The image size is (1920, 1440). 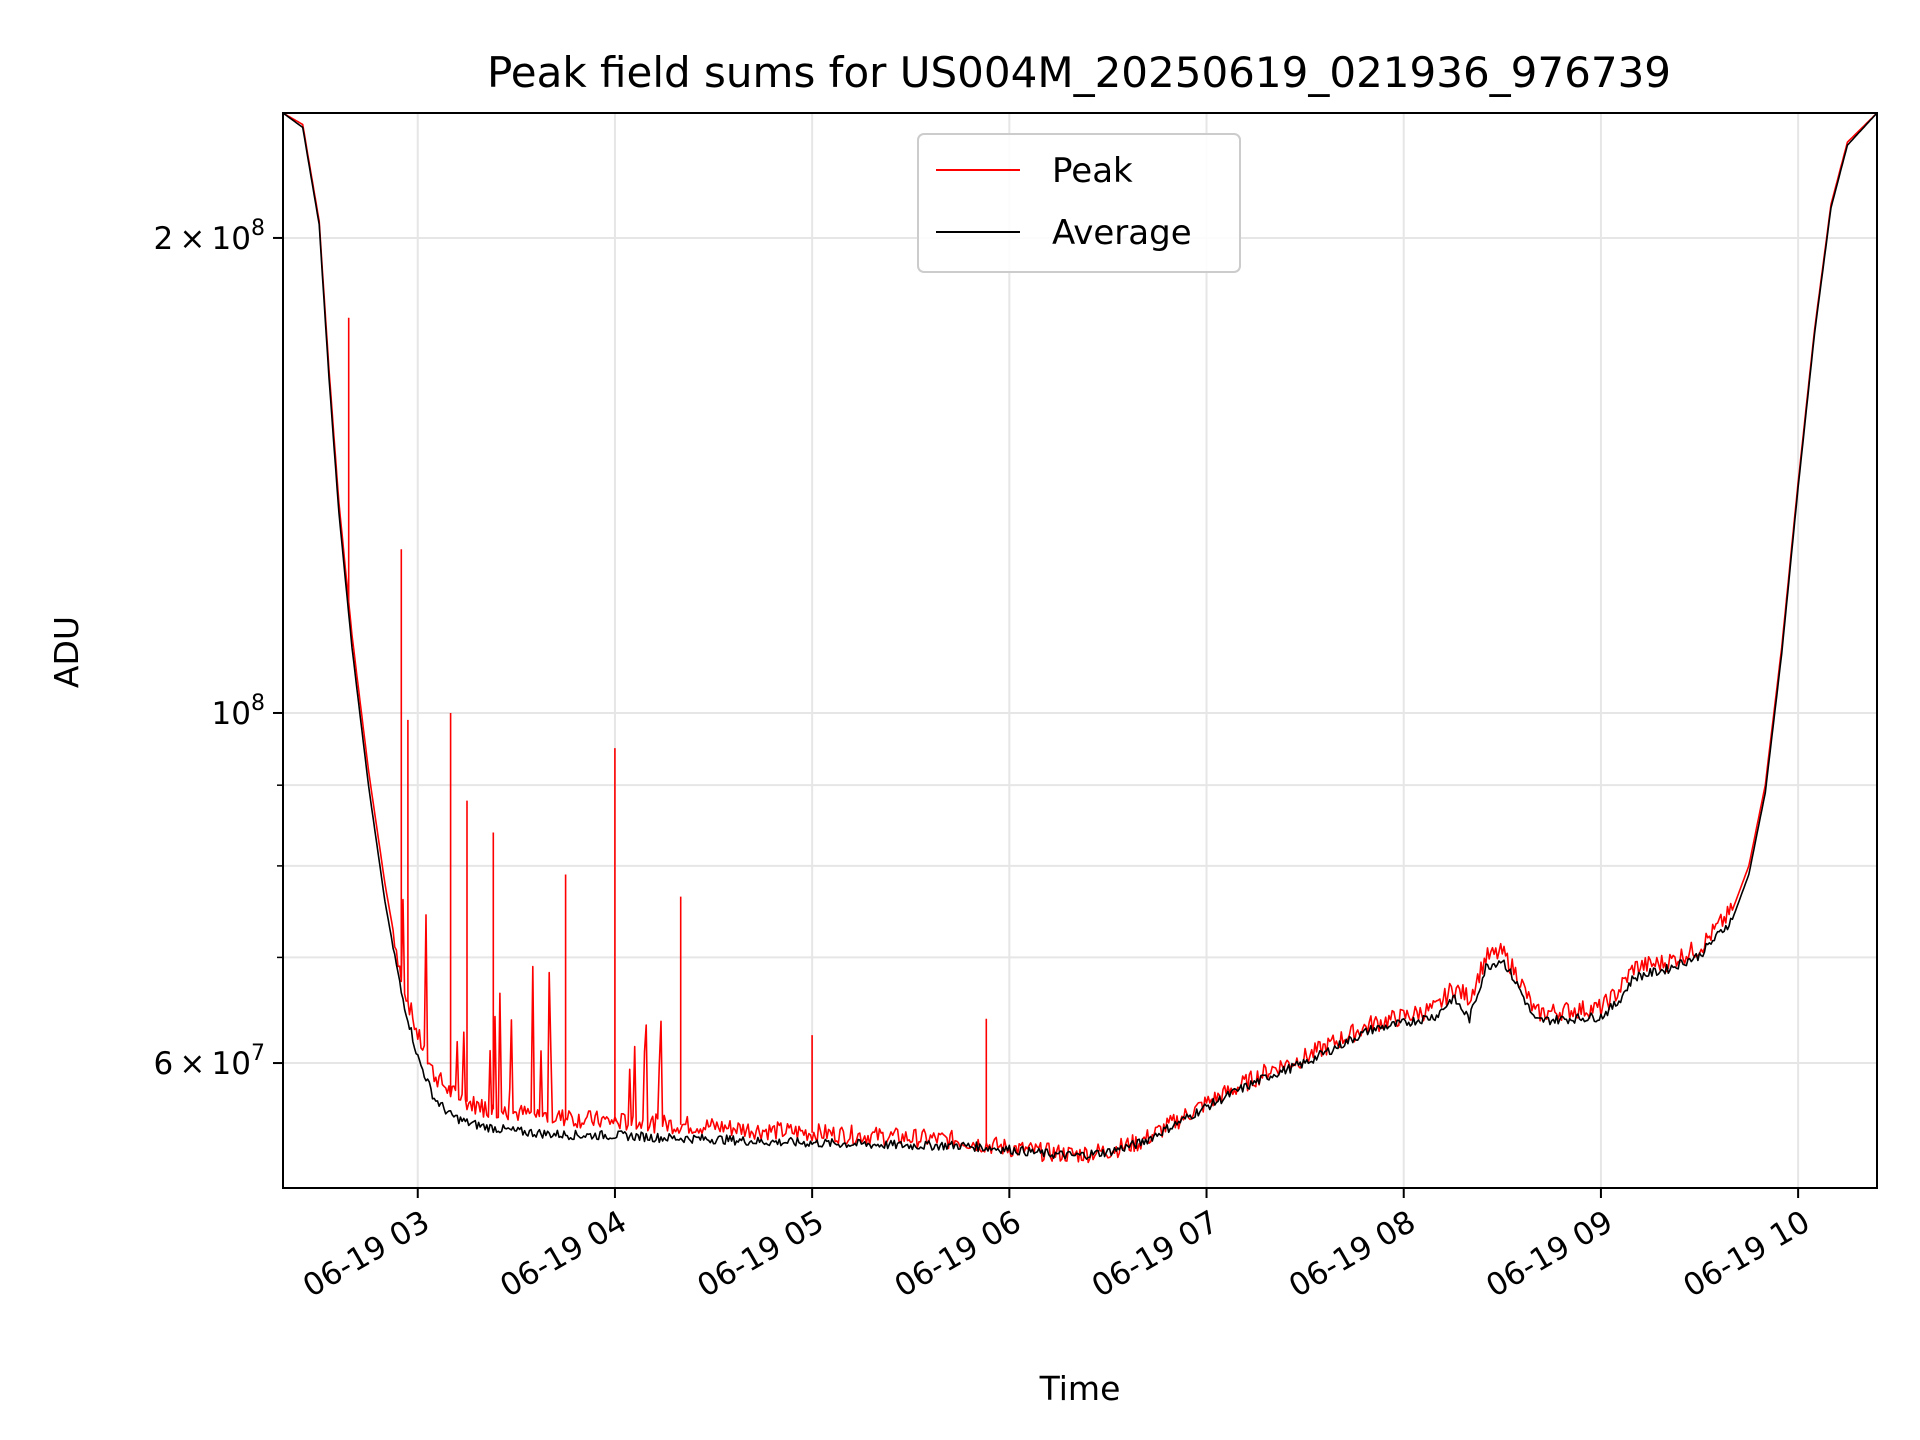 What do you see at coordinates (218, 649) in the screenshot?
I see `y-axis: 6 × 107 108 2 × 108` at bounding box center [218, 649].